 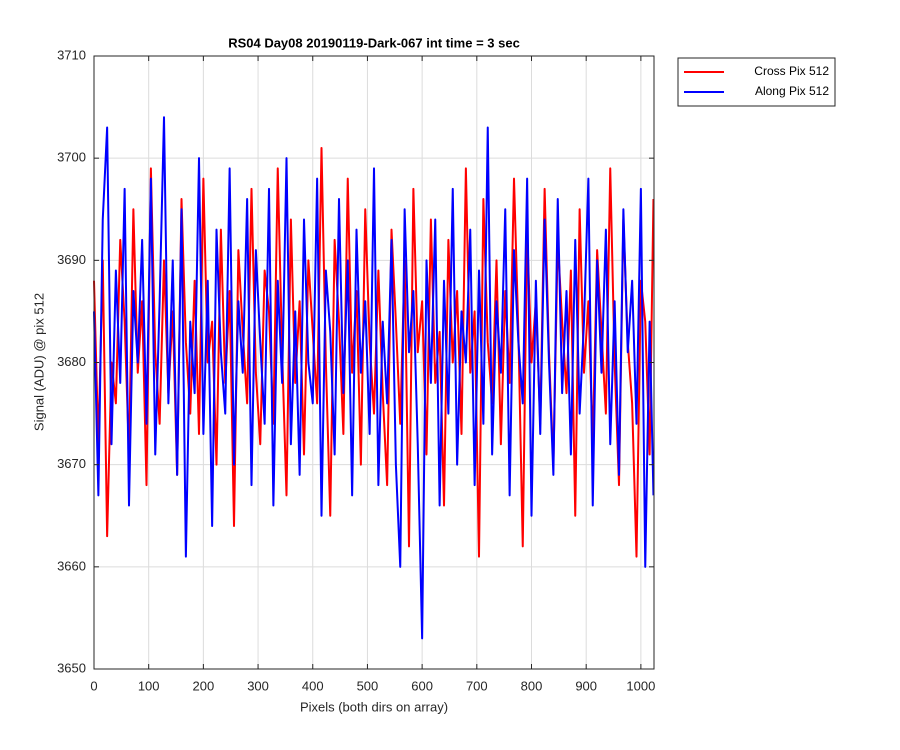 I want to click on y-tick-label: 3710, so click(x=71, y=54).